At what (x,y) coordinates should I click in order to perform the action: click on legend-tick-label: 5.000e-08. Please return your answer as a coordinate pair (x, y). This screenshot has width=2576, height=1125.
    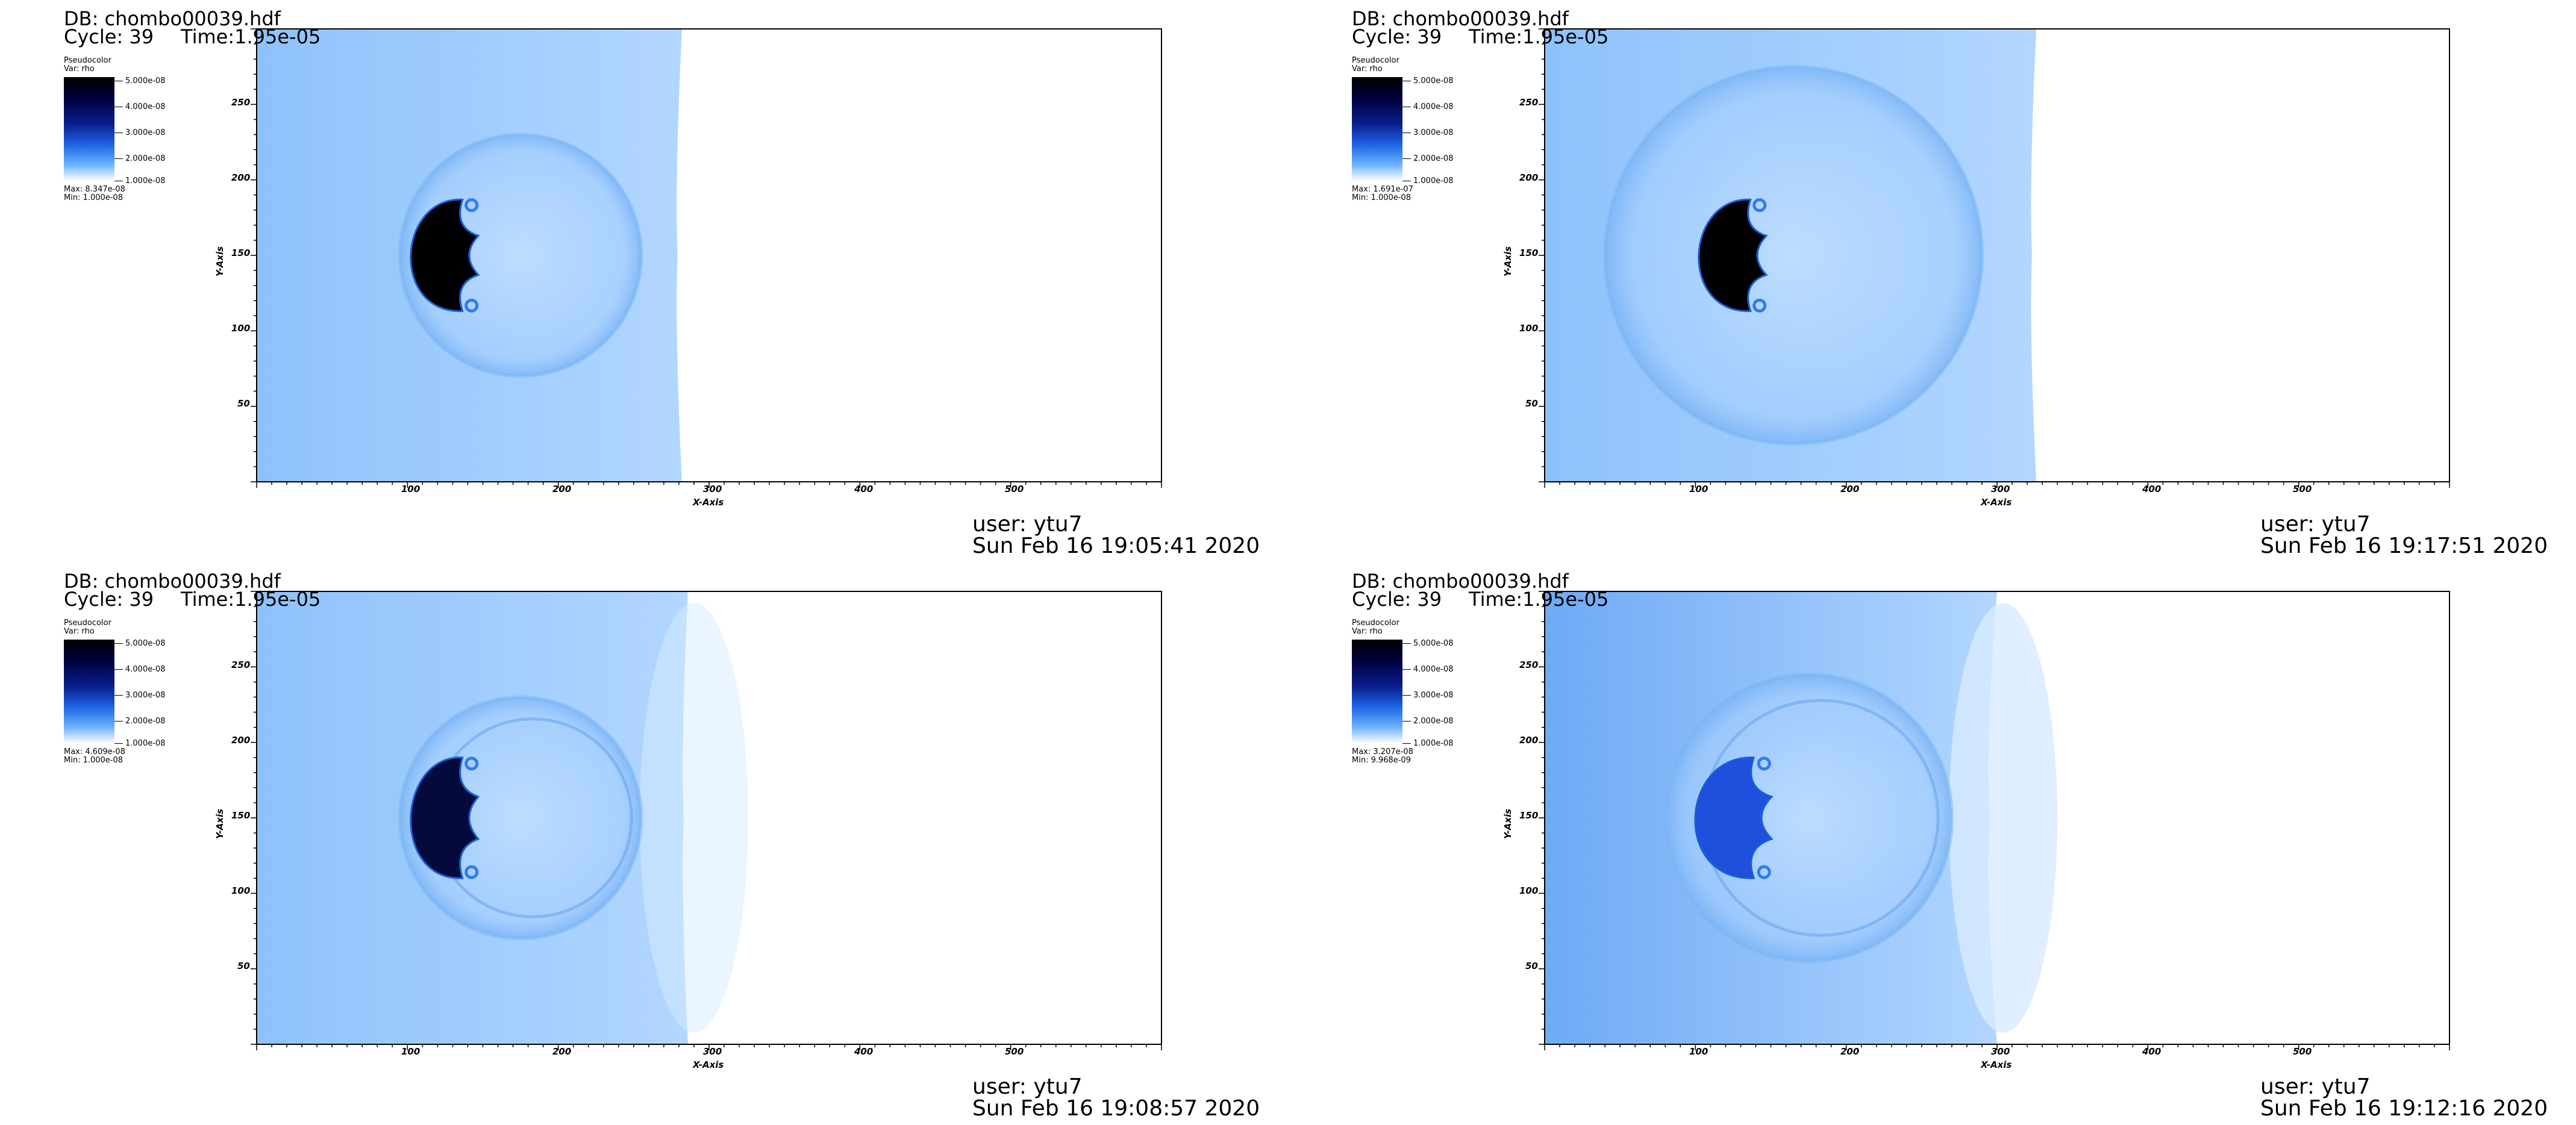
    Looking at the image, I should click on (1434, 81).